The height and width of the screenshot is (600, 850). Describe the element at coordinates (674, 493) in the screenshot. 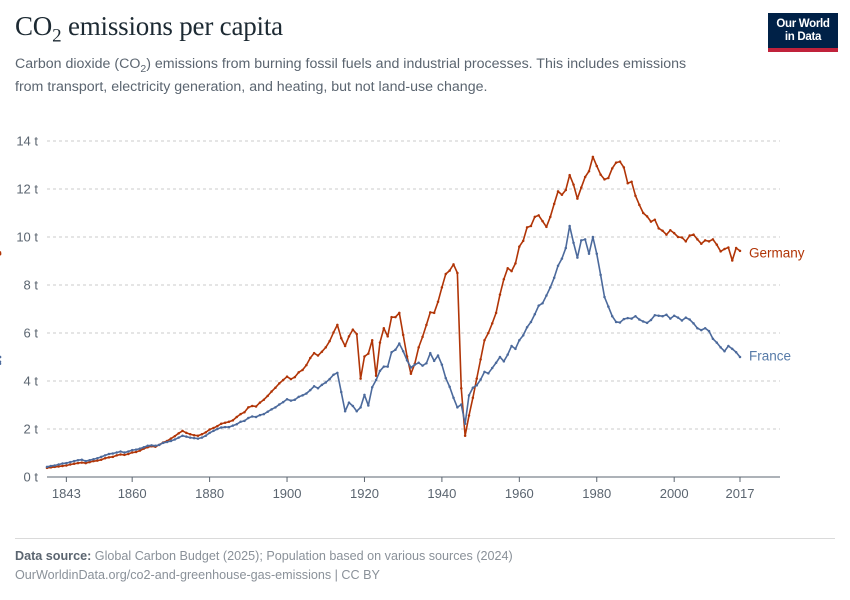

I see `x-axis-tick-label: 2000` at that location.